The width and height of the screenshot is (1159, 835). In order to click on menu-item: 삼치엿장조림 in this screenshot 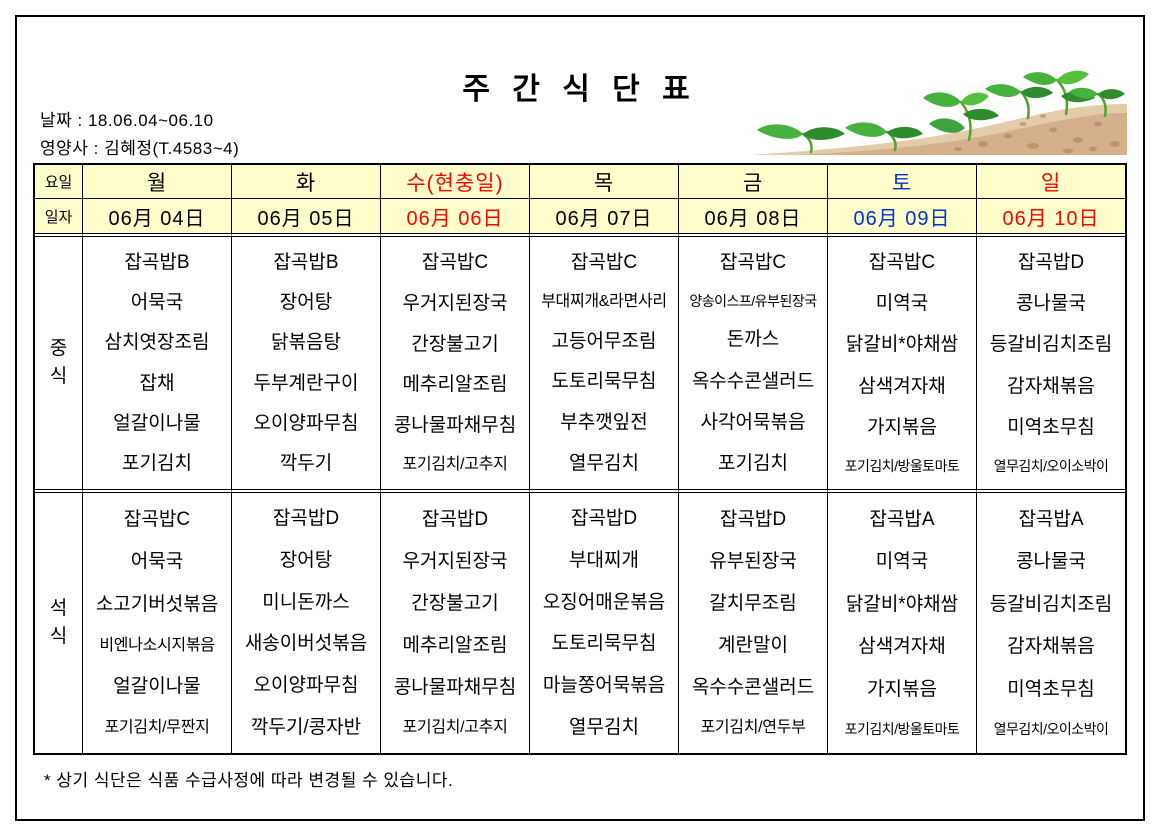, I will do `click(157, 343)`.